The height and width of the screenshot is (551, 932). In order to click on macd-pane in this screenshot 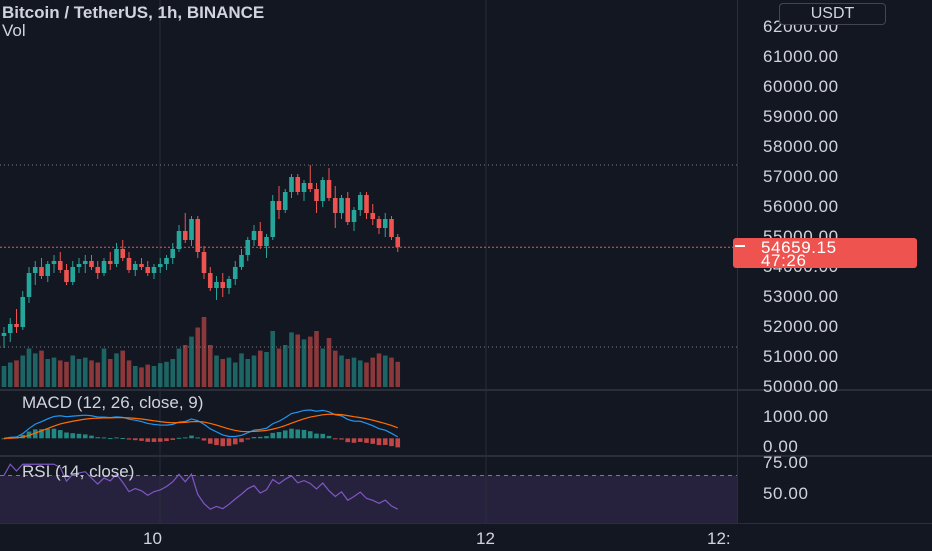, I will do `click(368, 423)`.